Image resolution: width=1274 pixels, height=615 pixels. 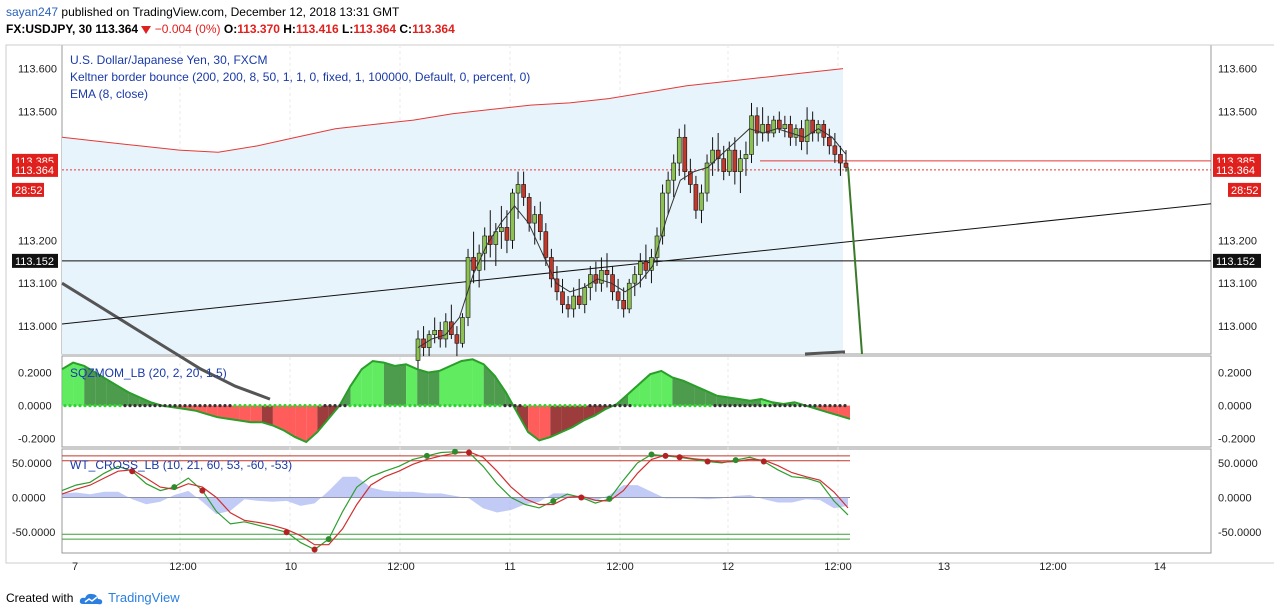 I want to click on projection-line, so click(x=855, y=261).